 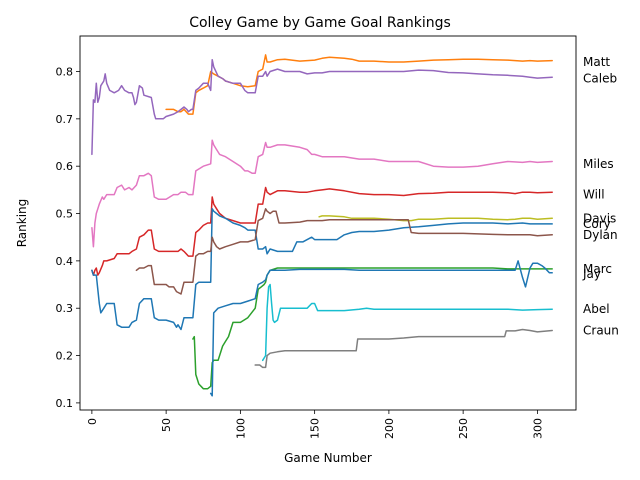 What do you see at coordinates (92, 421) in the screenshot?
I see `x-tick-label: 0` at bounding box center [92, 421].